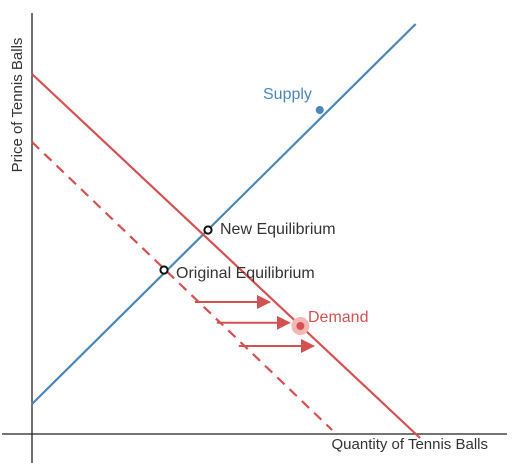 The height and width of the screenshot is (463, 513). What do you see at coordinates (319, 110) in the screenshot?
I see `supply-marker` at bounding box center [319, 110].